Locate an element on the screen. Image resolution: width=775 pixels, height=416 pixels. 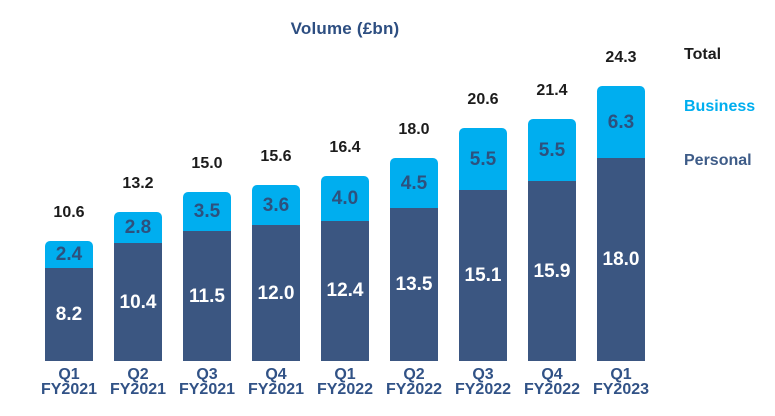
bar-group: 20.6 5.5 15.1 is located at coordinates (483, 226).